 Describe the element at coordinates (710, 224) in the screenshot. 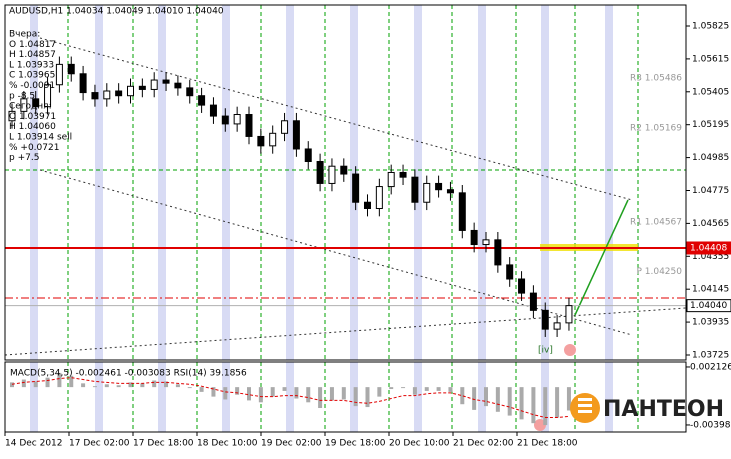

I see `y-tick-label: 1.04565` at that location.